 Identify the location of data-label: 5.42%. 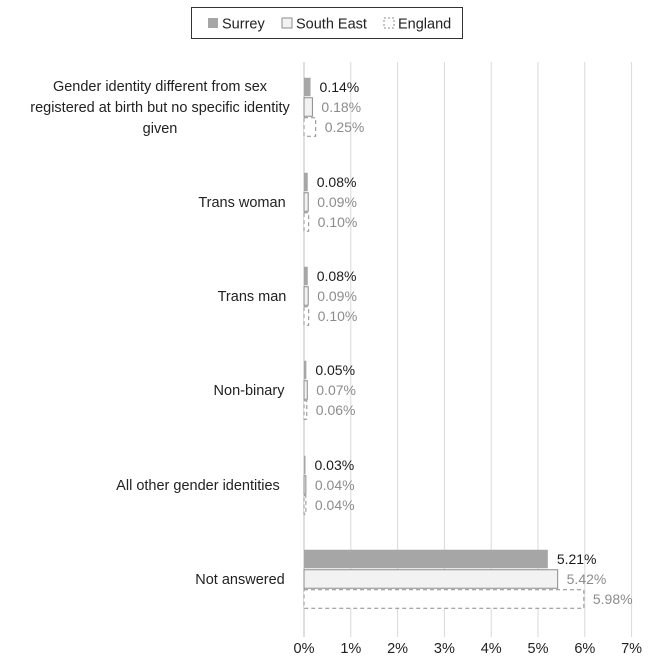
(587, 579).